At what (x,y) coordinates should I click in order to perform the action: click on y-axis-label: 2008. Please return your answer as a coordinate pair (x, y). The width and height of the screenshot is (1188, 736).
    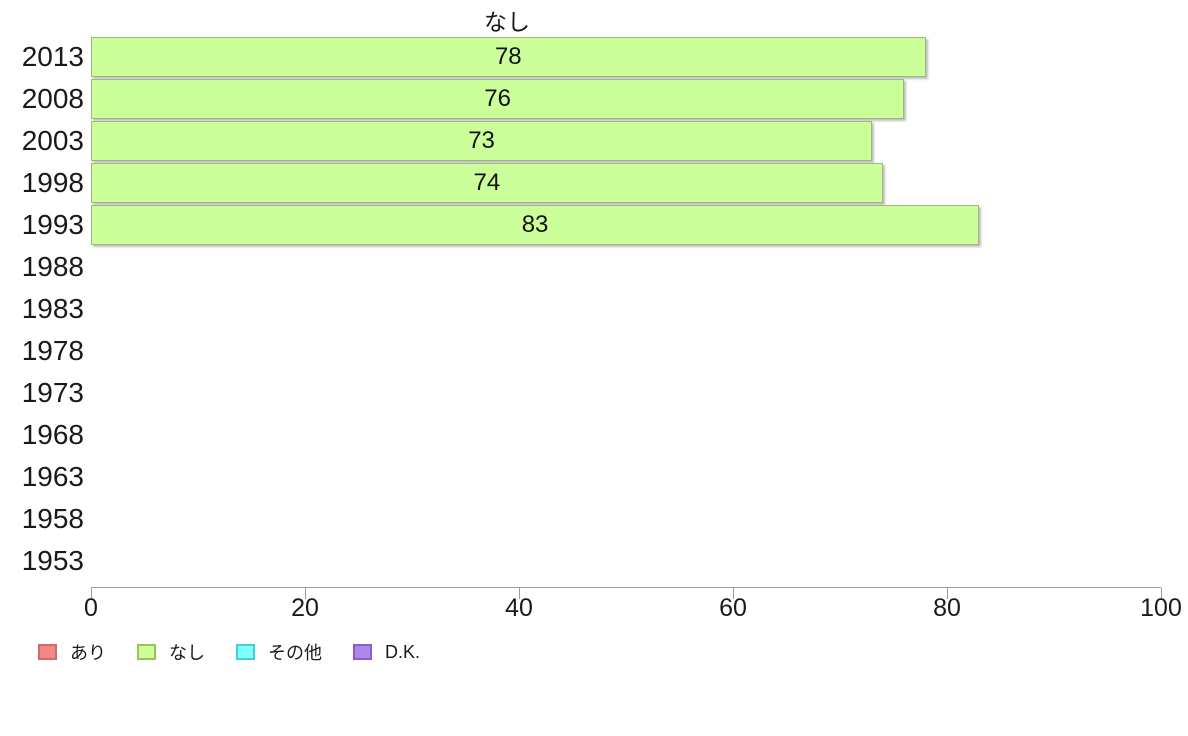
    Looking at the image, I should click on (52, 98).